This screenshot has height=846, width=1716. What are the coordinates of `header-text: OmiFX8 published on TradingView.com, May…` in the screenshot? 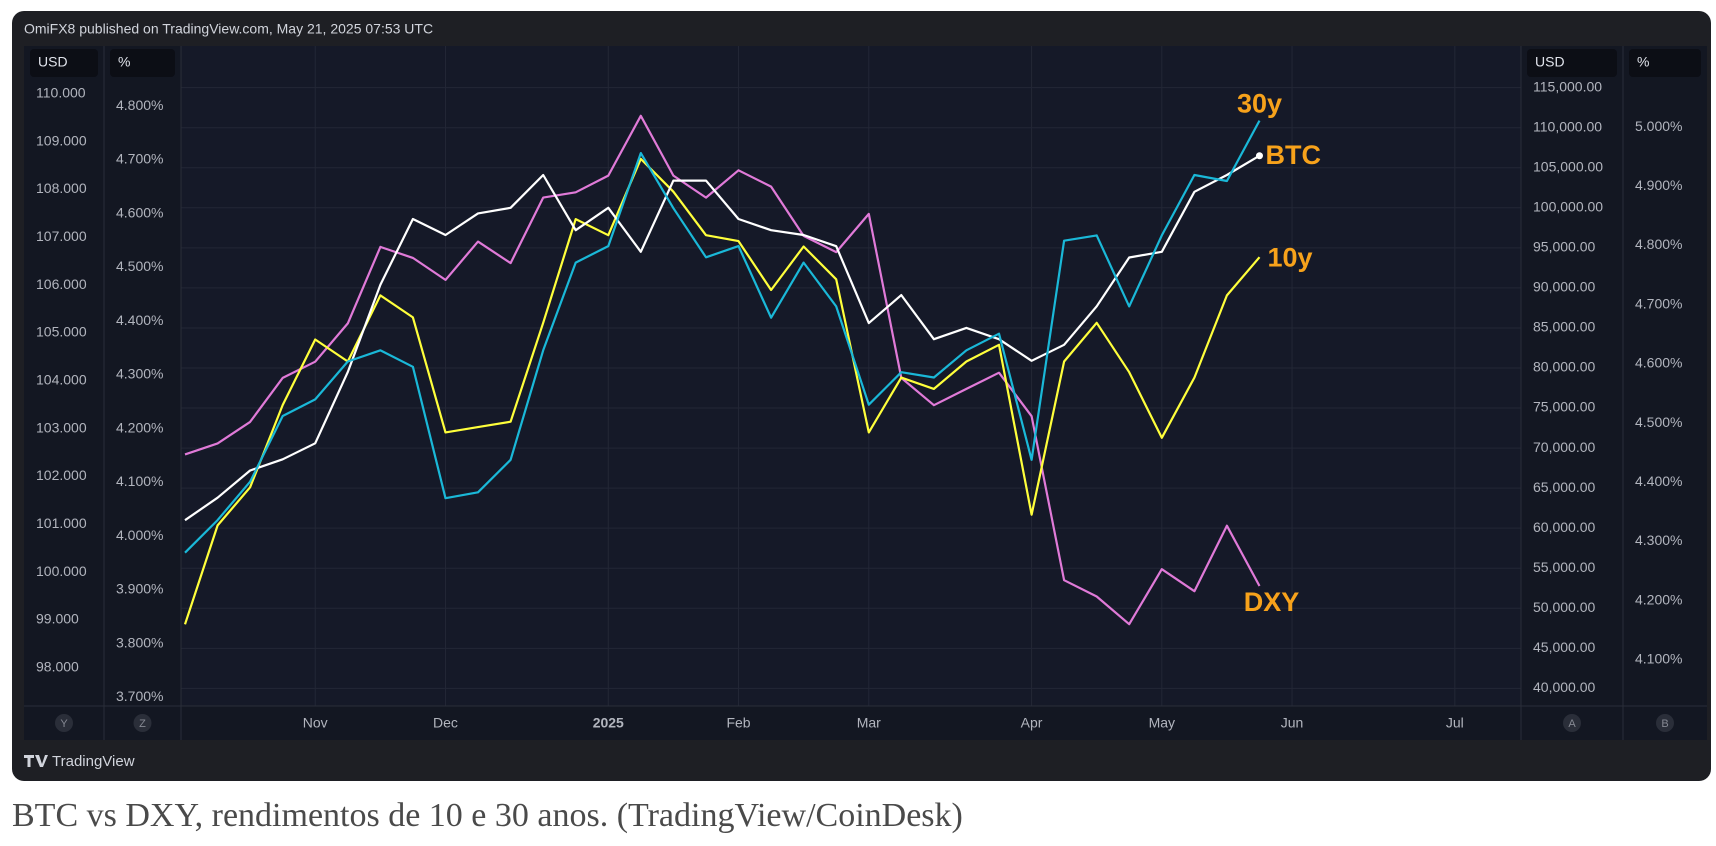 It's located at (228, 29).